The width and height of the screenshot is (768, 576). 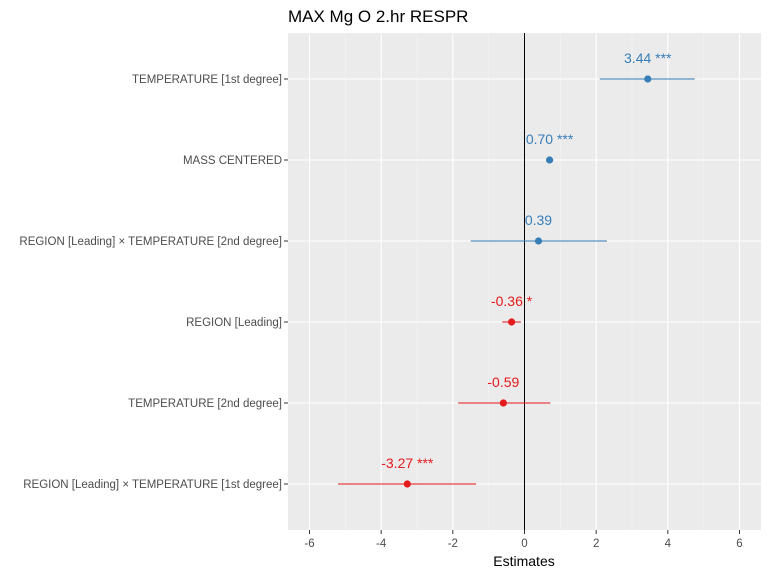 What do you see at coordinates (648, 58) in the screenshot?
I see `estimate-label: 3.44 ***` at bounding box center [648, 58].